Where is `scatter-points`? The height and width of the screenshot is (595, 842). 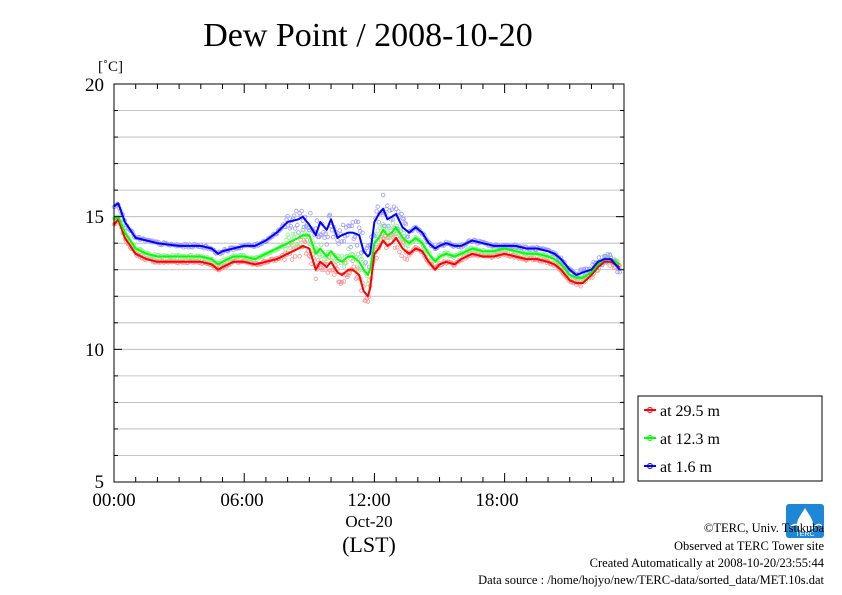
scatter-points is located at coordinates (366, 248).